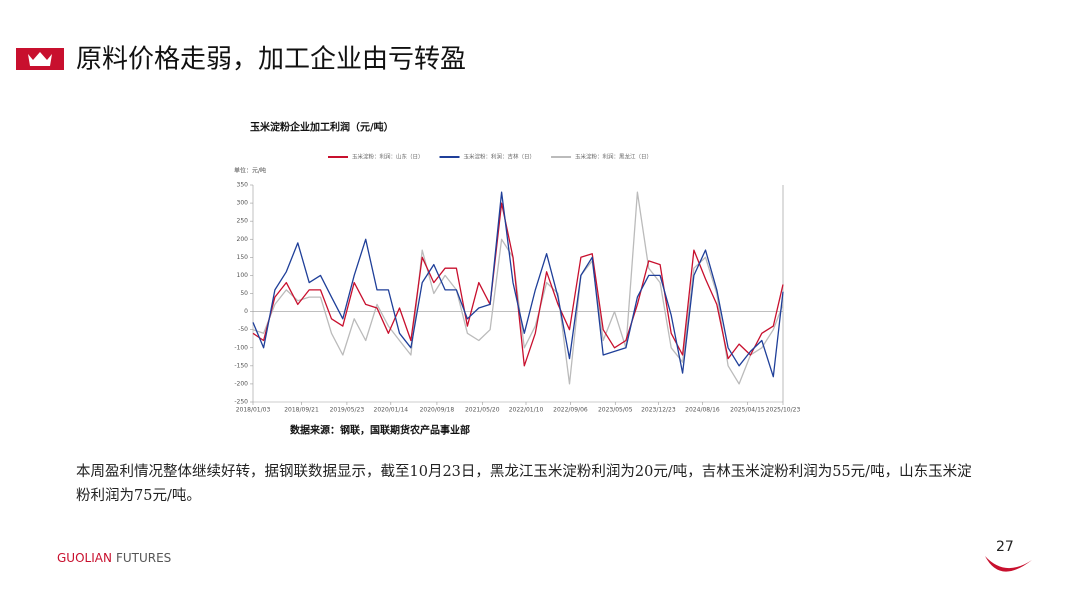  I want to click on y-tick-label: 150, so click(243, 257).